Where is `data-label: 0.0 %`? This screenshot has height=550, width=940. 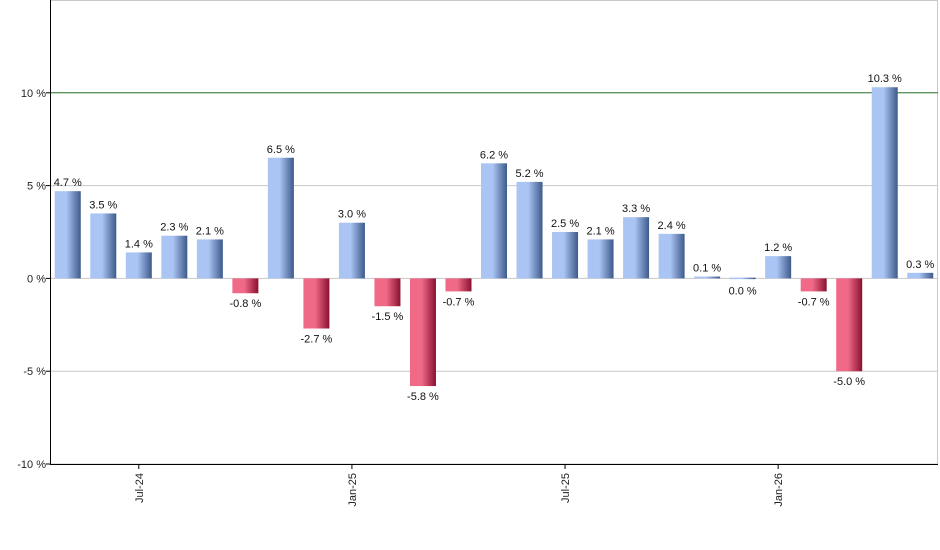
data-label: 0.0 % is located at coordinates (743, 291).